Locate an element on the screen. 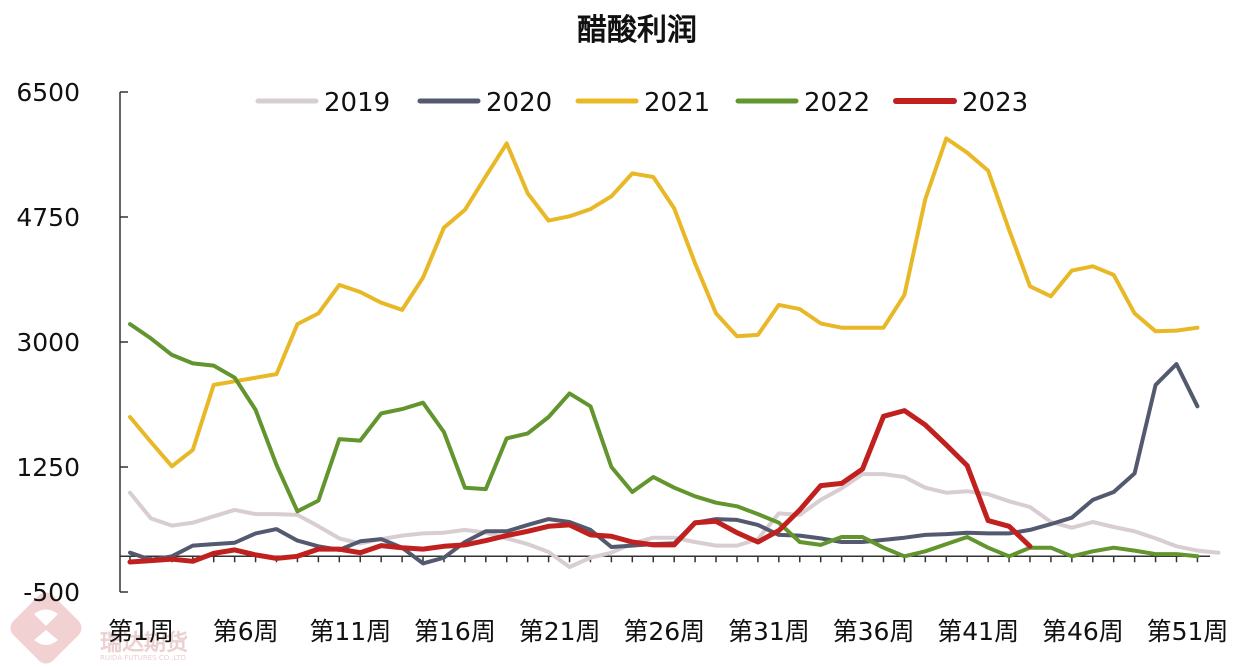  watermark-icon is located at coordinates (46, 628).